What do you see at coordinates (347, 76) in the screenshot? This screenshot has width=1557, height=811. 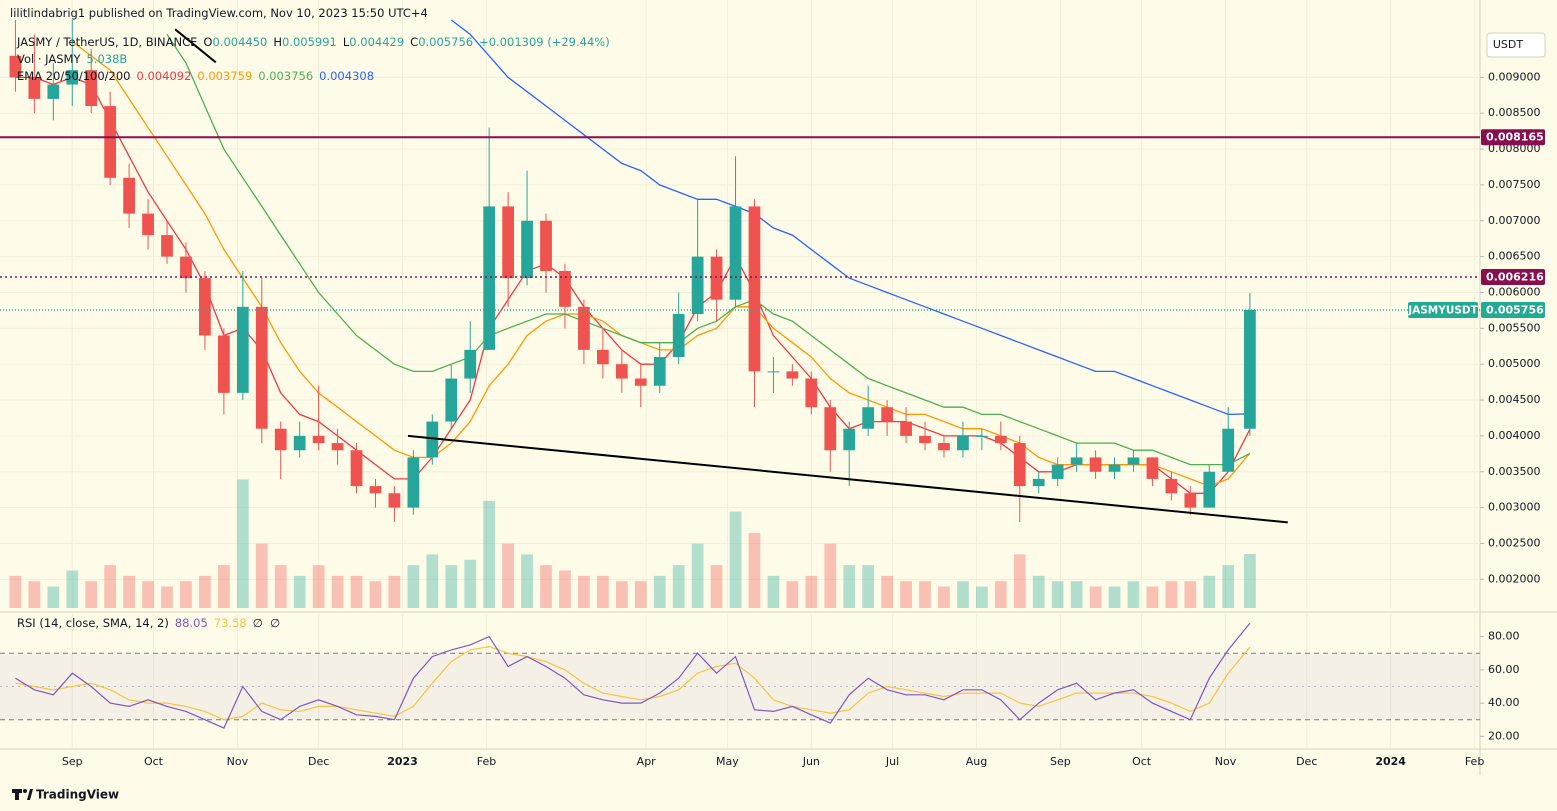 I see `ema-value: 0.004308` at bounding box center [347, 76].